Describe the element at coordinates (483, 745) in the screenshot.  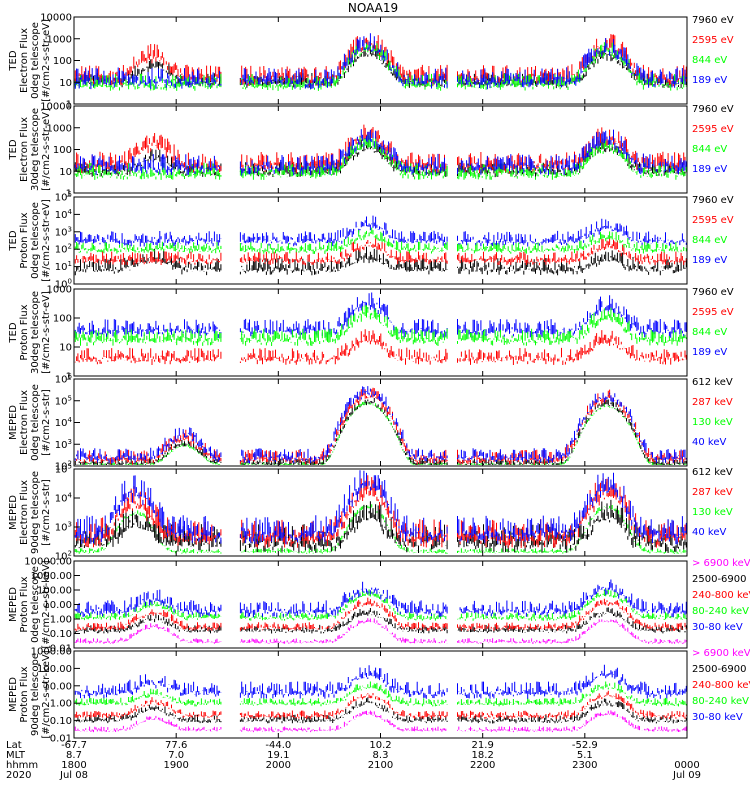
I see `footer-value: 21.9` at that location.